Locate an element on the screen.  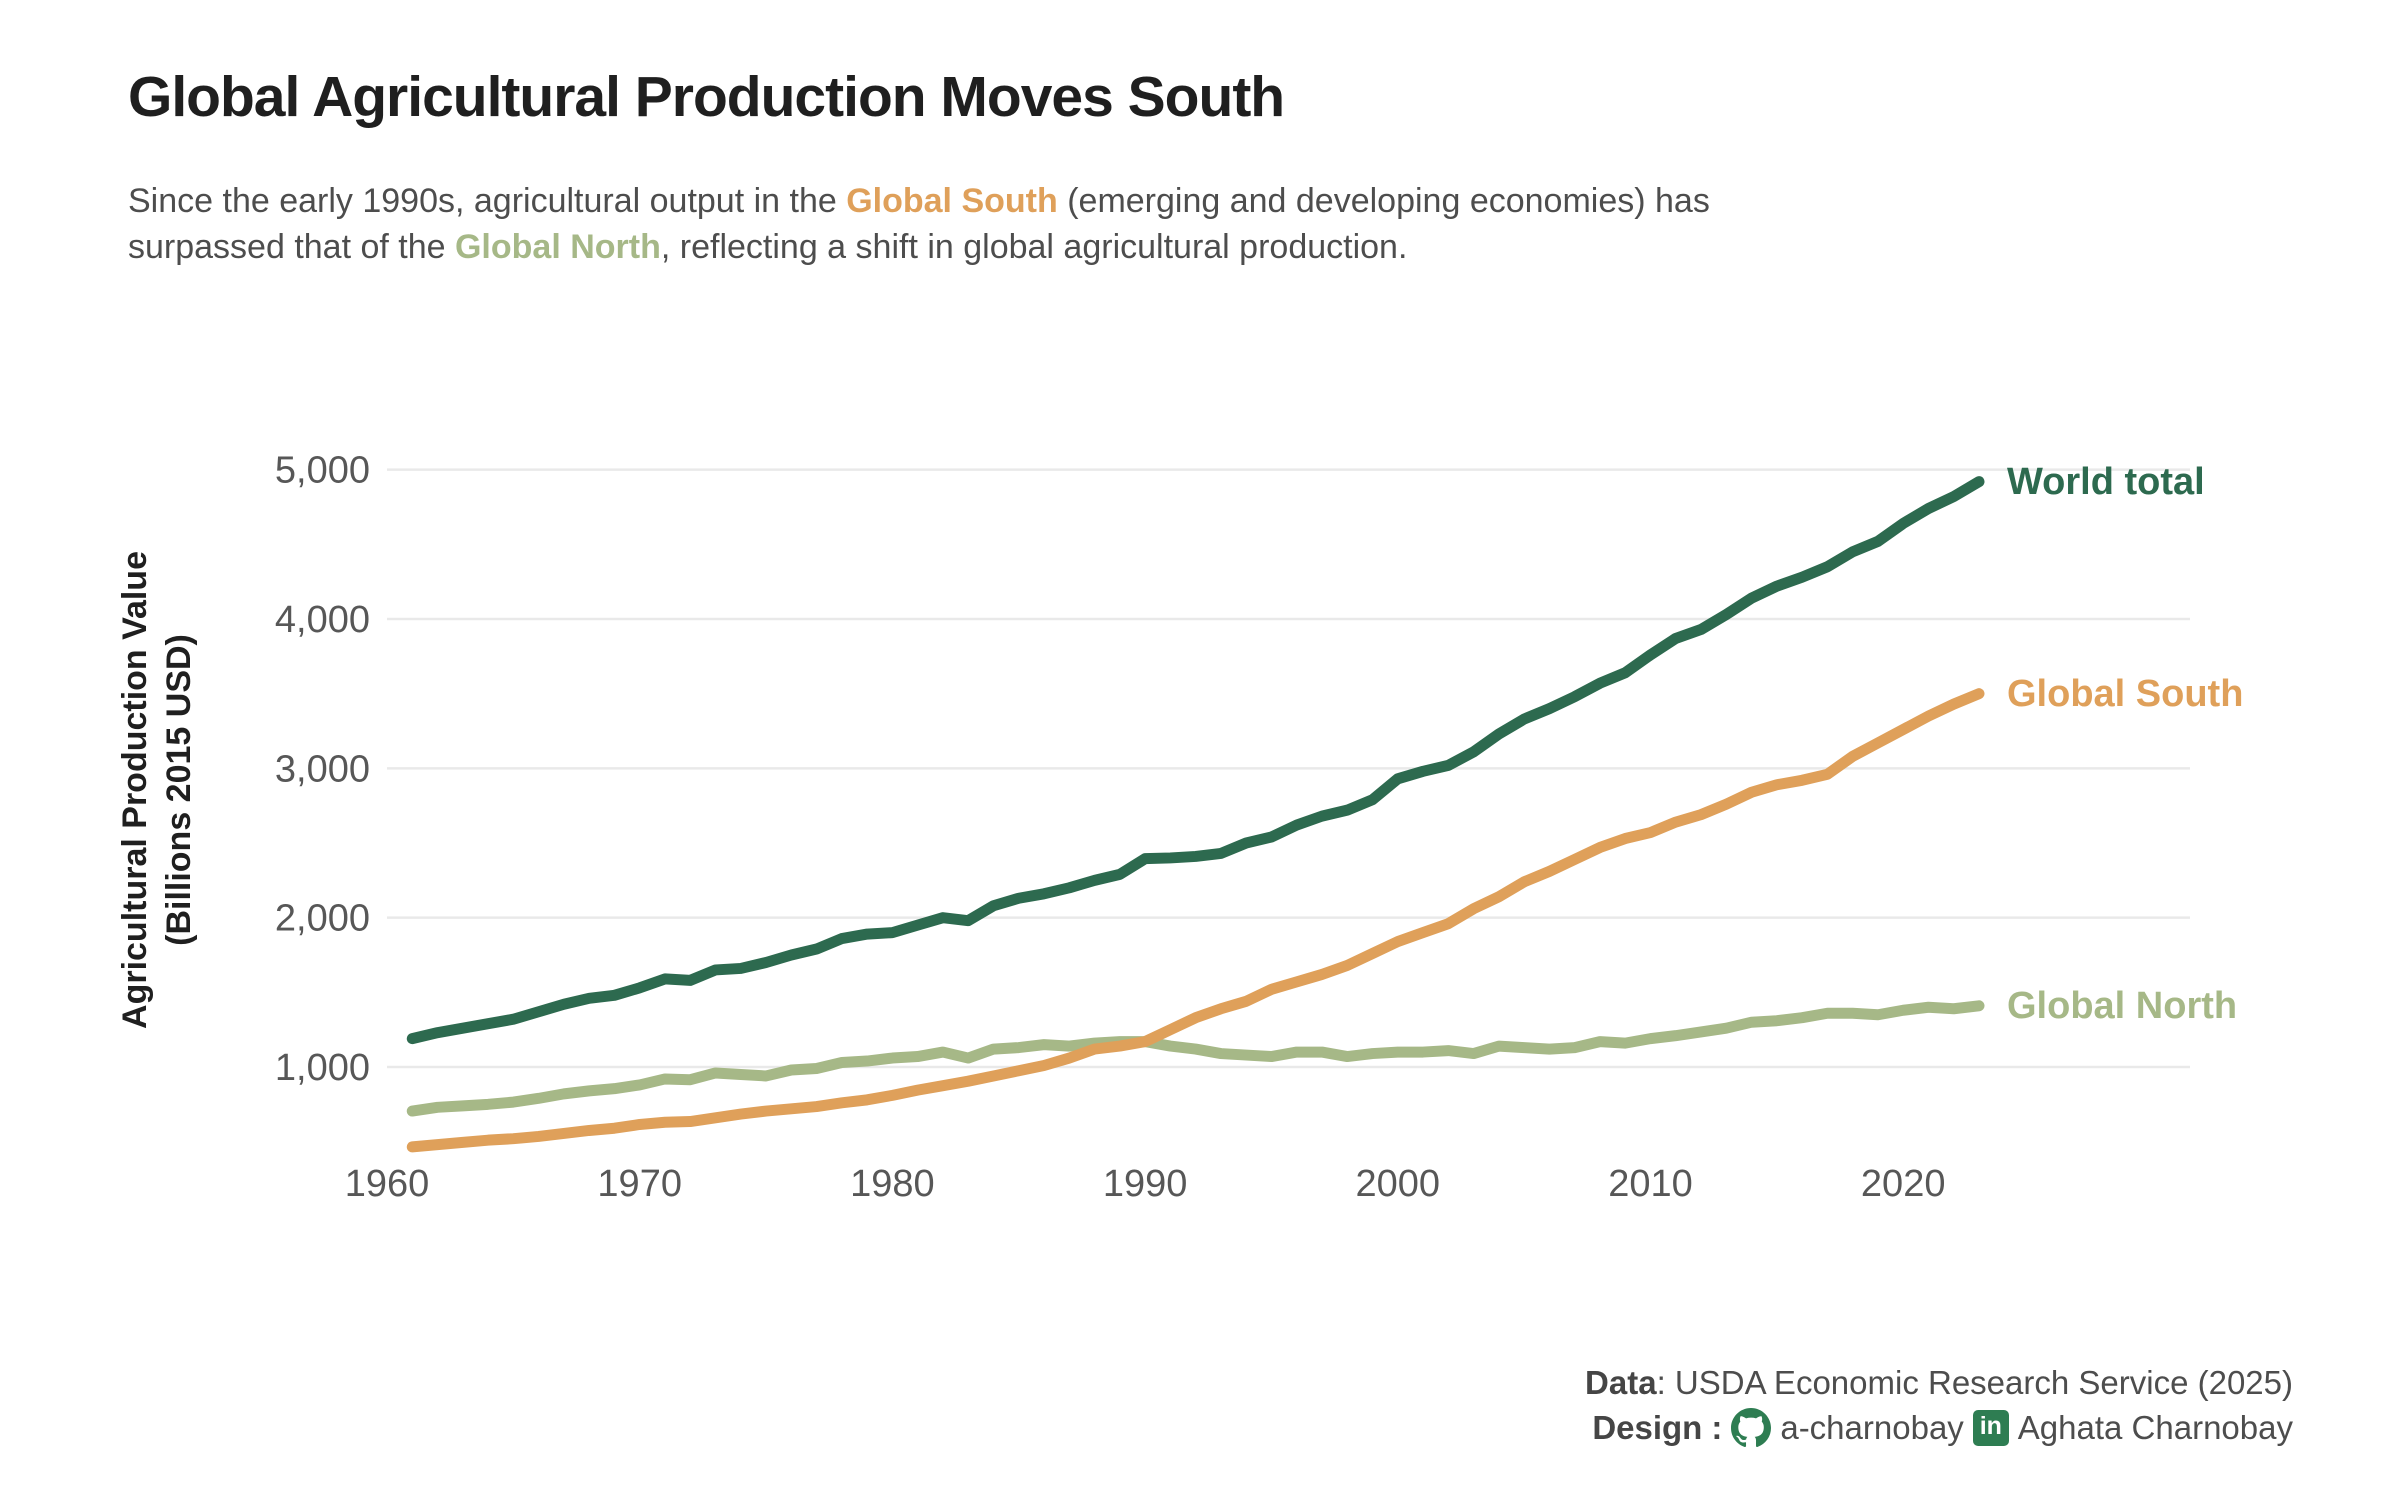
github-handle: a-charnobay is located at coordinates (1872, 1427).